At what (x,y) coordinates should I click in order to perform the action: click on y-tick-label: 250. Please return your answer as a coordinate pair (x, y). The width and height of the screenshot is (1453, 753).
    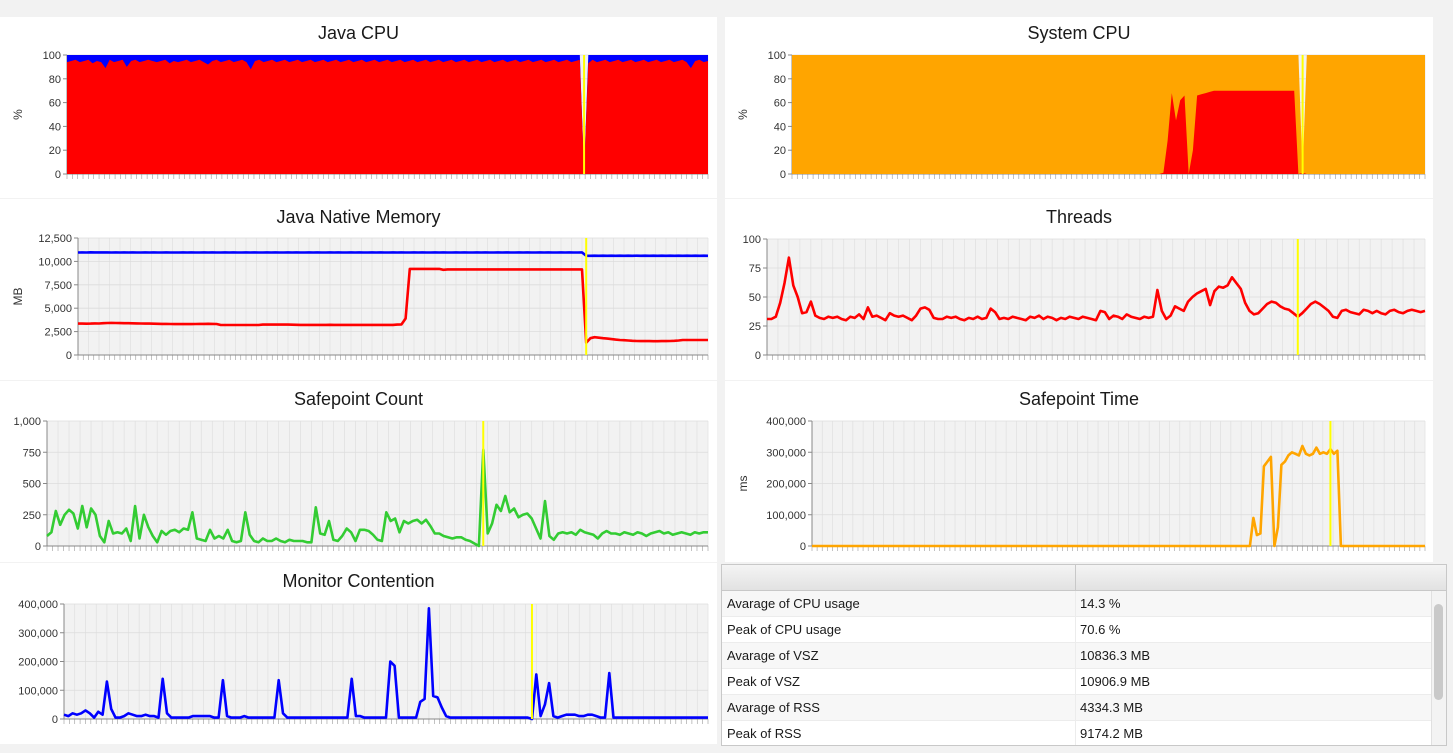
    Looking at the image, I should click on (32, 516).